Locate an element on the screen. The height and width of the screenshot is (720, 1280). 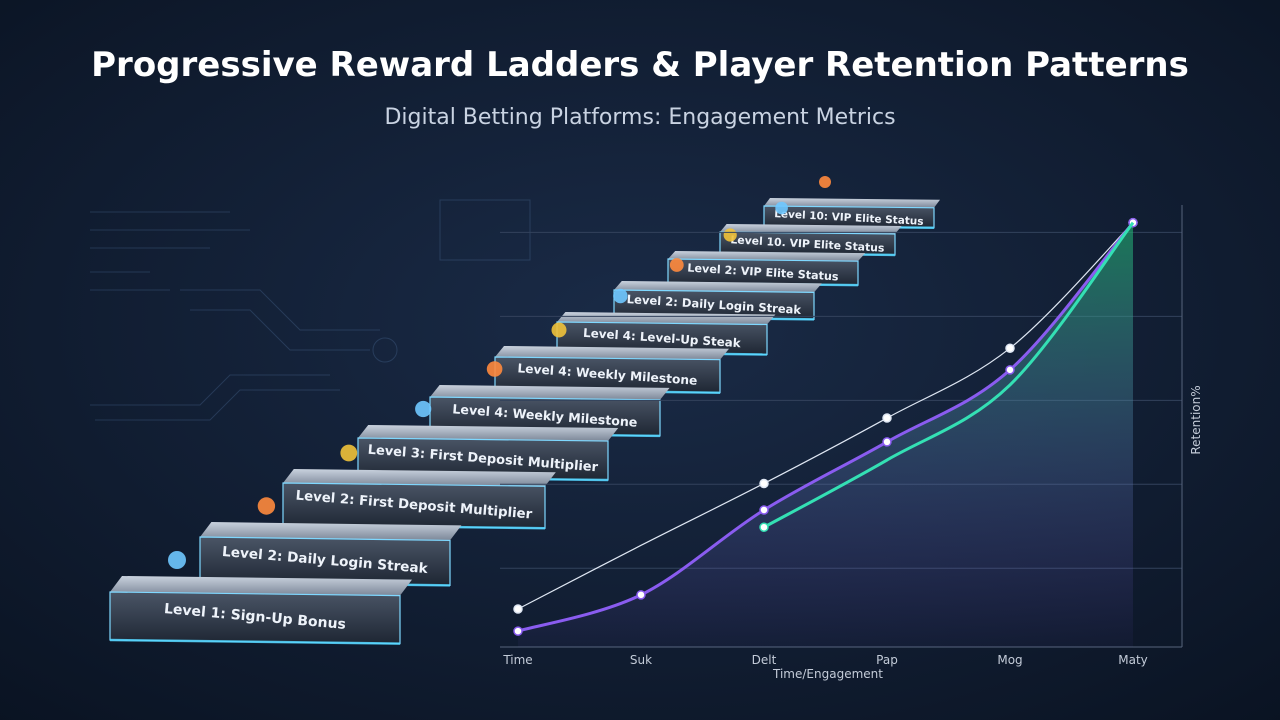
x-tick-label: Pap is located at coordinates (887, 660).